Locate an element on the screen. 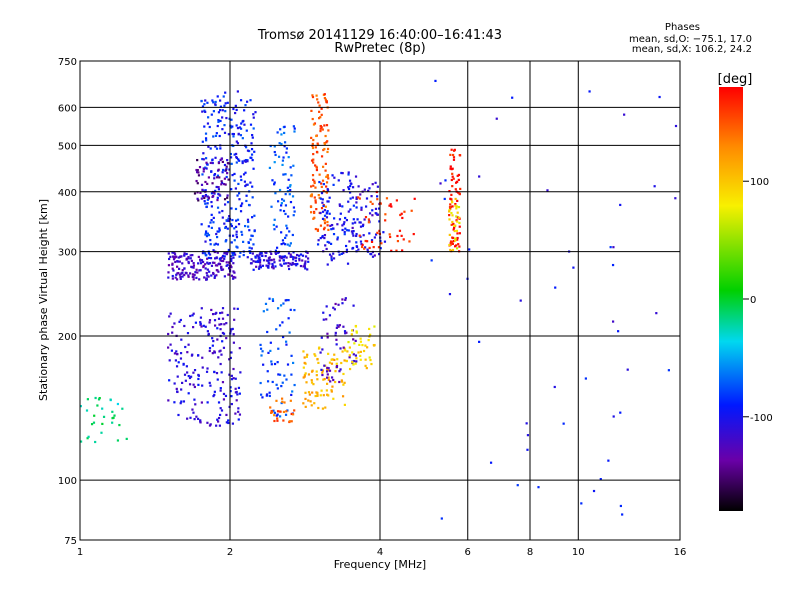 The width and height of the screenshot is (800, 600). colorbar-label: [deg] is located at coordinates (735, 79).